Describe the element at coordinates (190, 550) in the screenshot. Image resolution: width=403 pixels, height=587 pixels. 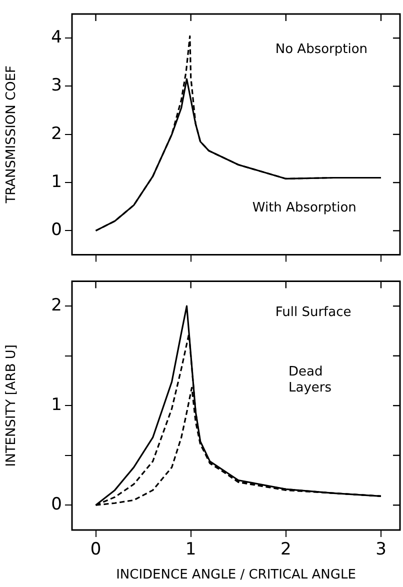
I see `x-tick-label: 1` at that location.